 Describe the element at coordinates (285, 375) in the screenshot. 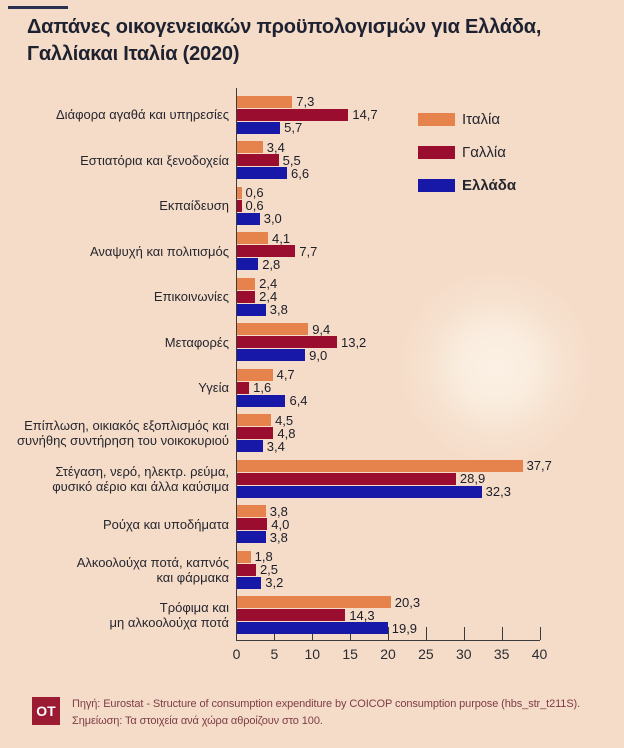

I see `value-label: 4,7` at that location.